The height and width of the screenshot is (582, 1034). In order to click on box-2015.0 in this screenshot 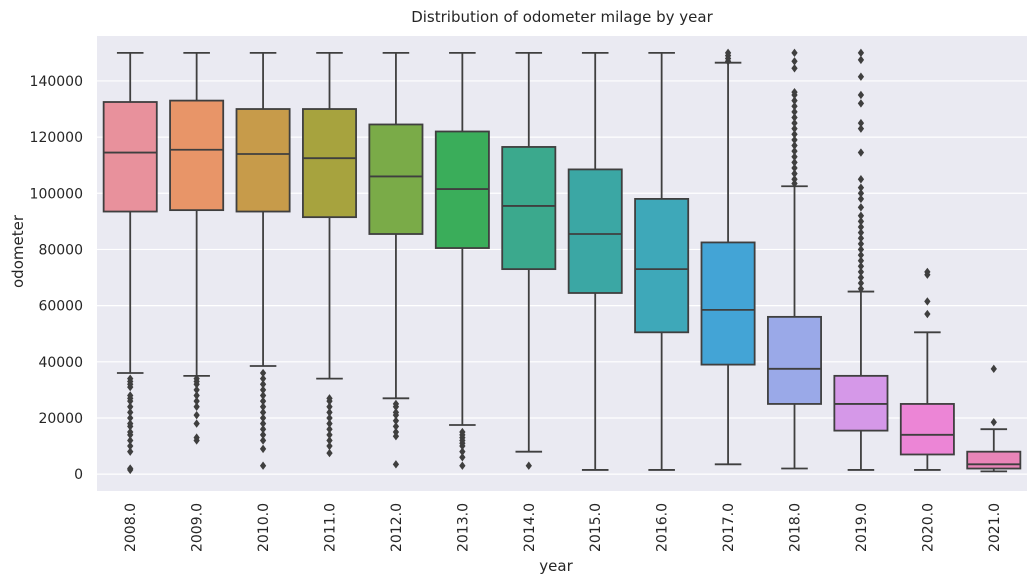, I will do `click(595, 261)`.